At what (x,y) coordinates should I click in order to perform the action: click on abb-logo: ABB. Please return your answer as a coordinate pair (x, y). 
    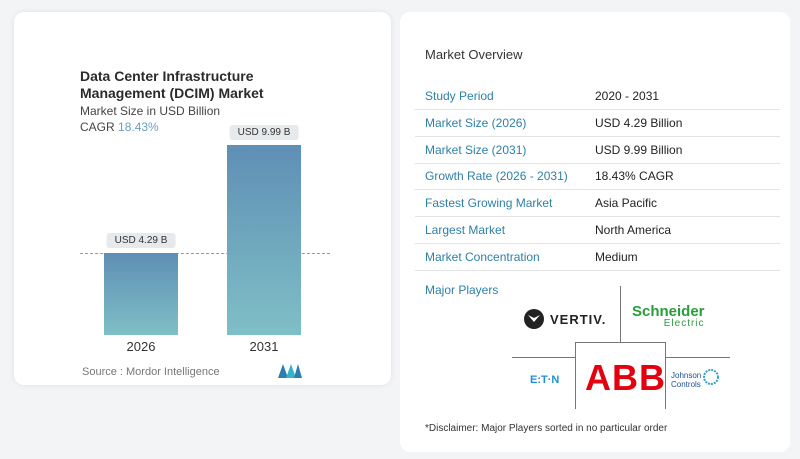
    Looking at the image, I should click on (625, 377).